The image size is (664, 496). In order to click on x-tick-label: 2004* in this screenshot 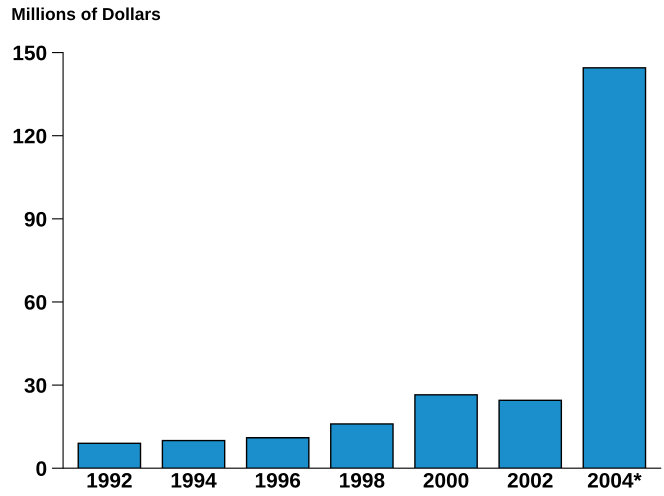, I will do `click(615, 480)`.